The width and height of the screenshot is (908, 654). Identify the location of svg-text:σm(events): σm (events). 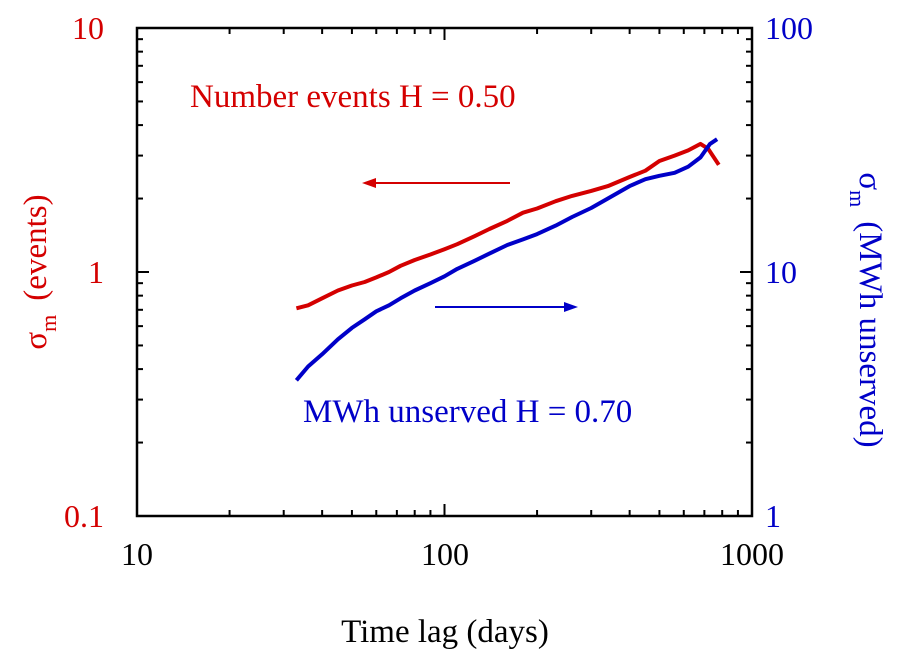
(39, 271).